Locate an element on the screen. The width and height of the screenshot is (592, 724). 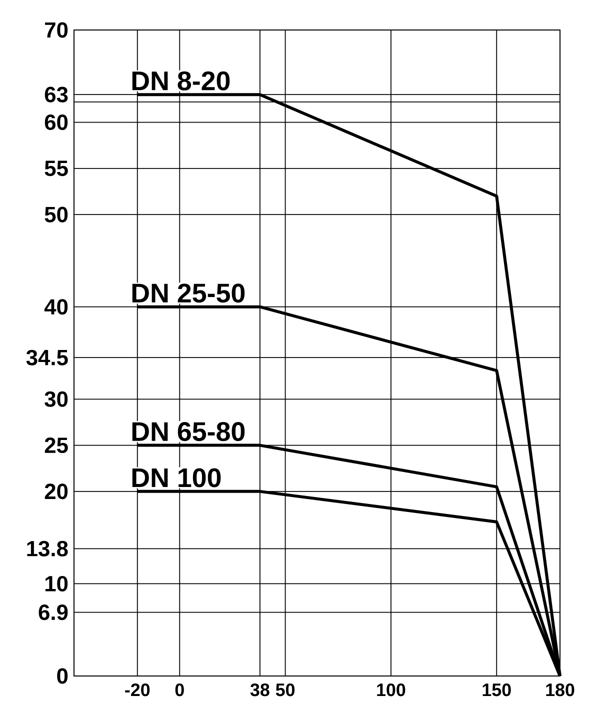
y-tick-label: 6.9 is located at coordinates (53, 612).